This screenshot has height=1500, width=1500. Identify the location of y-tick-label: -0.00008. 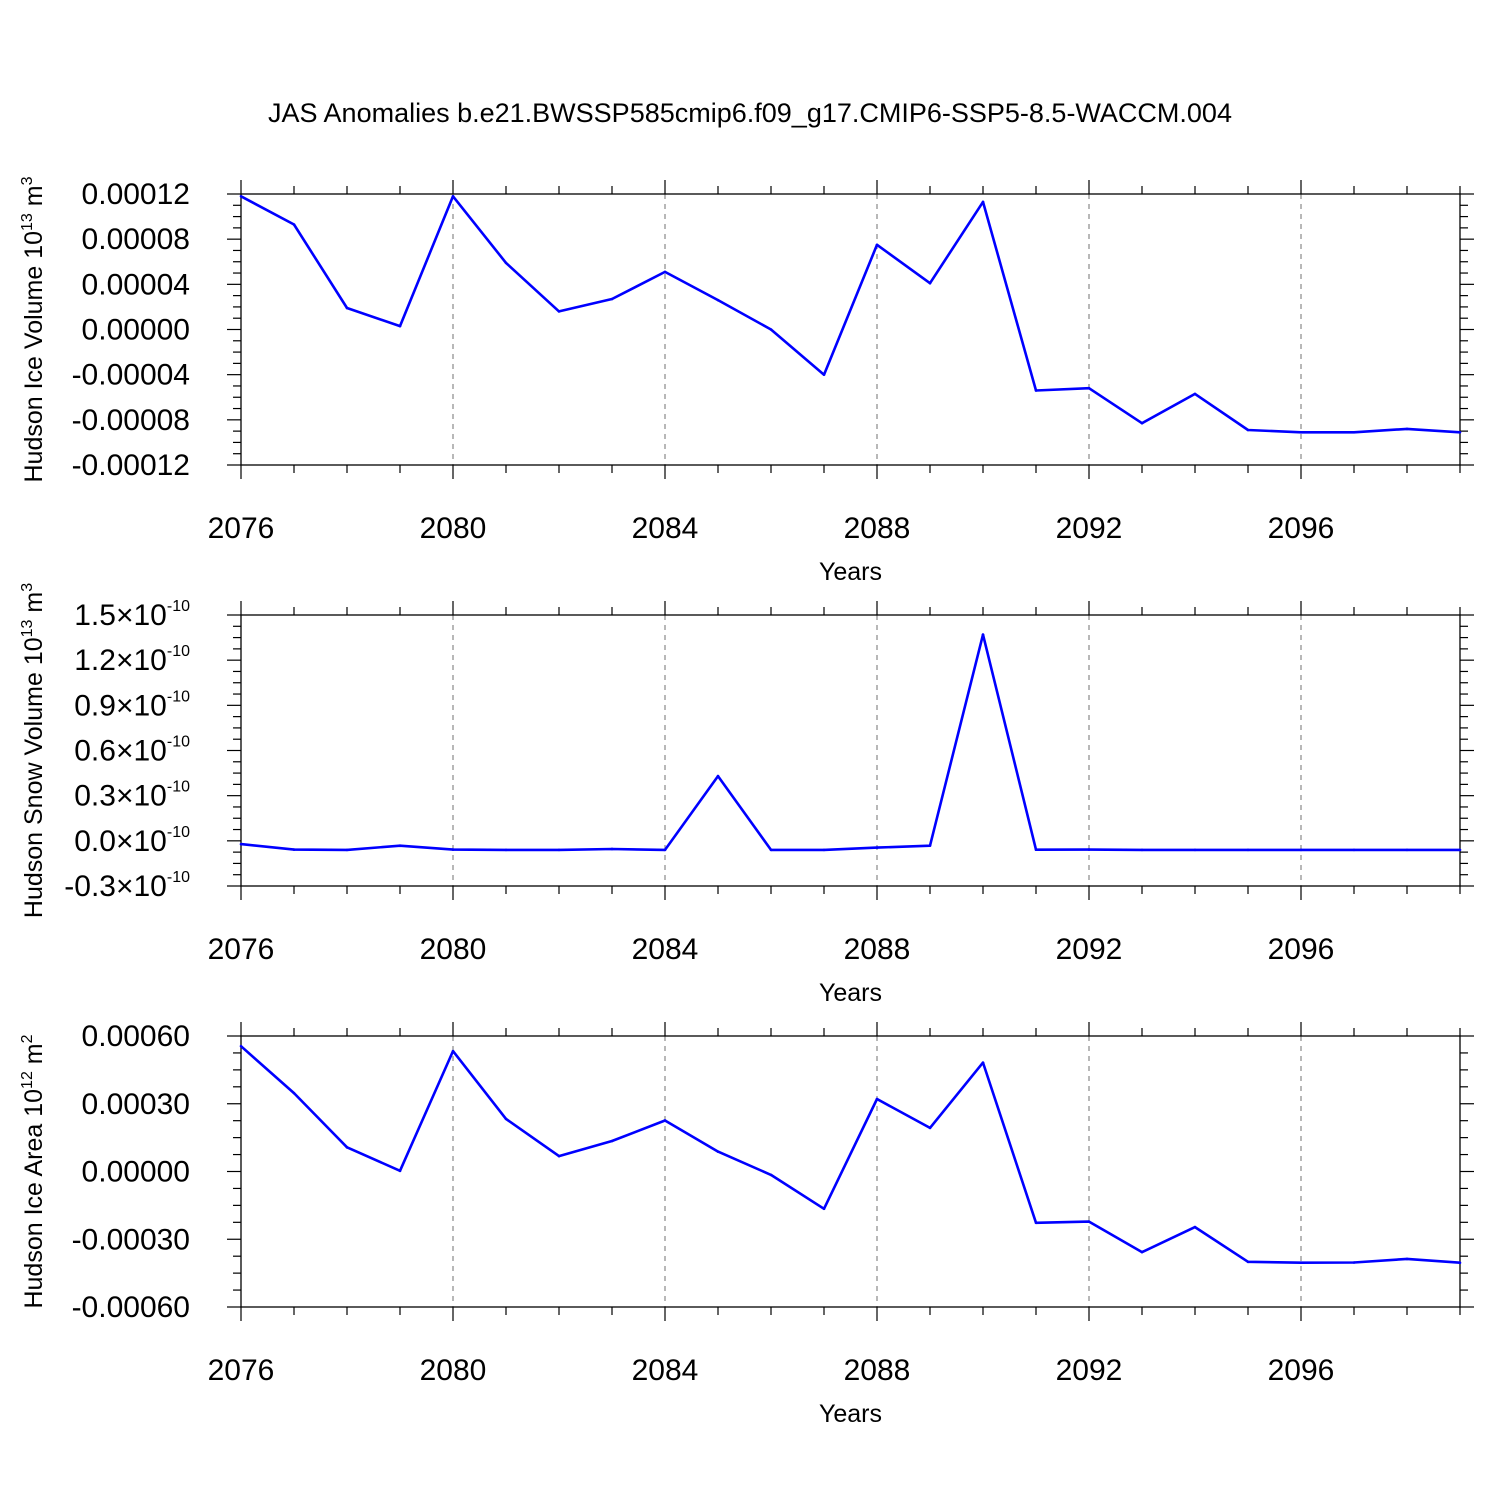
(131, 420).